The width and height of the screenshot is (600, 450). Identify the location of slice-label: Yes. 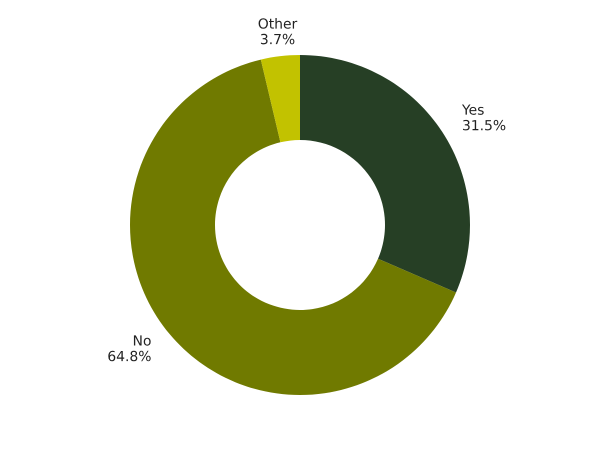
(473, 109).